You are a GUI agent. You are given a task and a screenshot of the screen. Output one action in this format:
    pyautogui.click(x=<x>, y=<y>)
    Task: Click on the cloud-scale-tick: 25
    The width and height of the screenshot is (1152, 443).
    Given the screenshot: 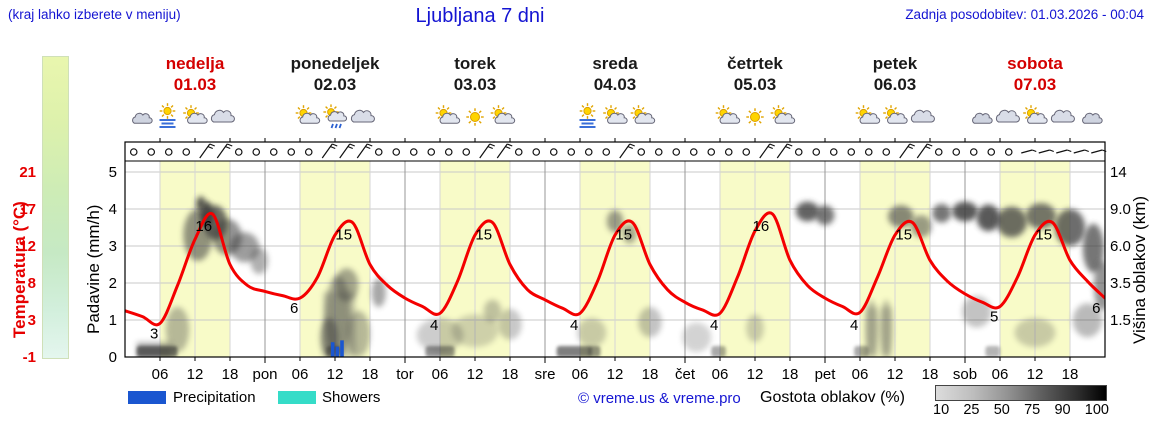 What is the action you would take?
    pyautogui.click(x=971, y=410)
    